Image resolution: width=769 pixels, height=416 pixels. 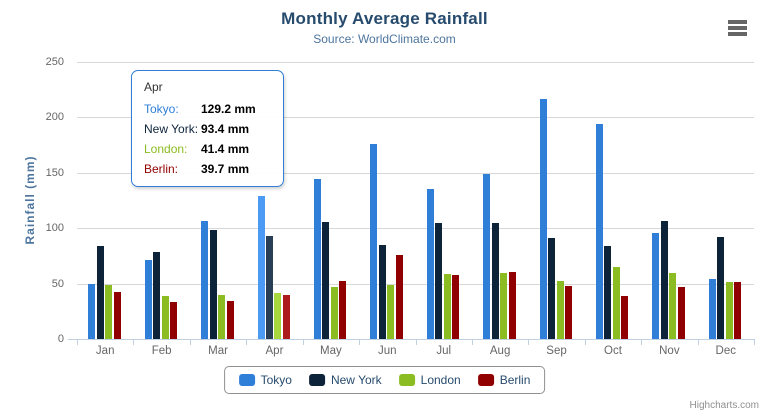 What do you see at coordinates (725, 351) in the screenshot?
I see `x-axis-label-dec: Dec` at bounding box center [725, 351].